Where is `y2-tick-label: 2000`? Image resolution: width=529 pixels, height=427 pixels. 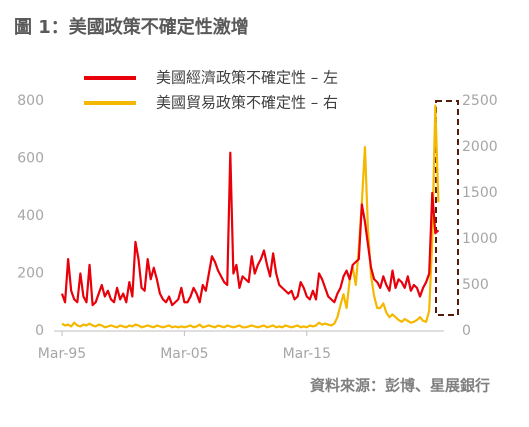 y2-tick-label: 2000 is located at coordinates (480, 147).